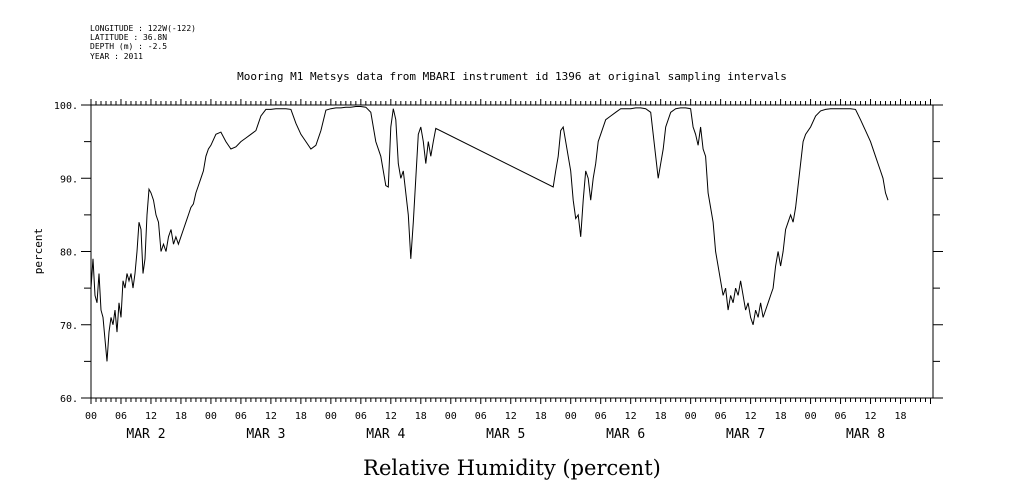  What do you see at coordinates (625, 434) in the screenshot?
I see `day-label: MAR 6` at bounding box center [625, 434].